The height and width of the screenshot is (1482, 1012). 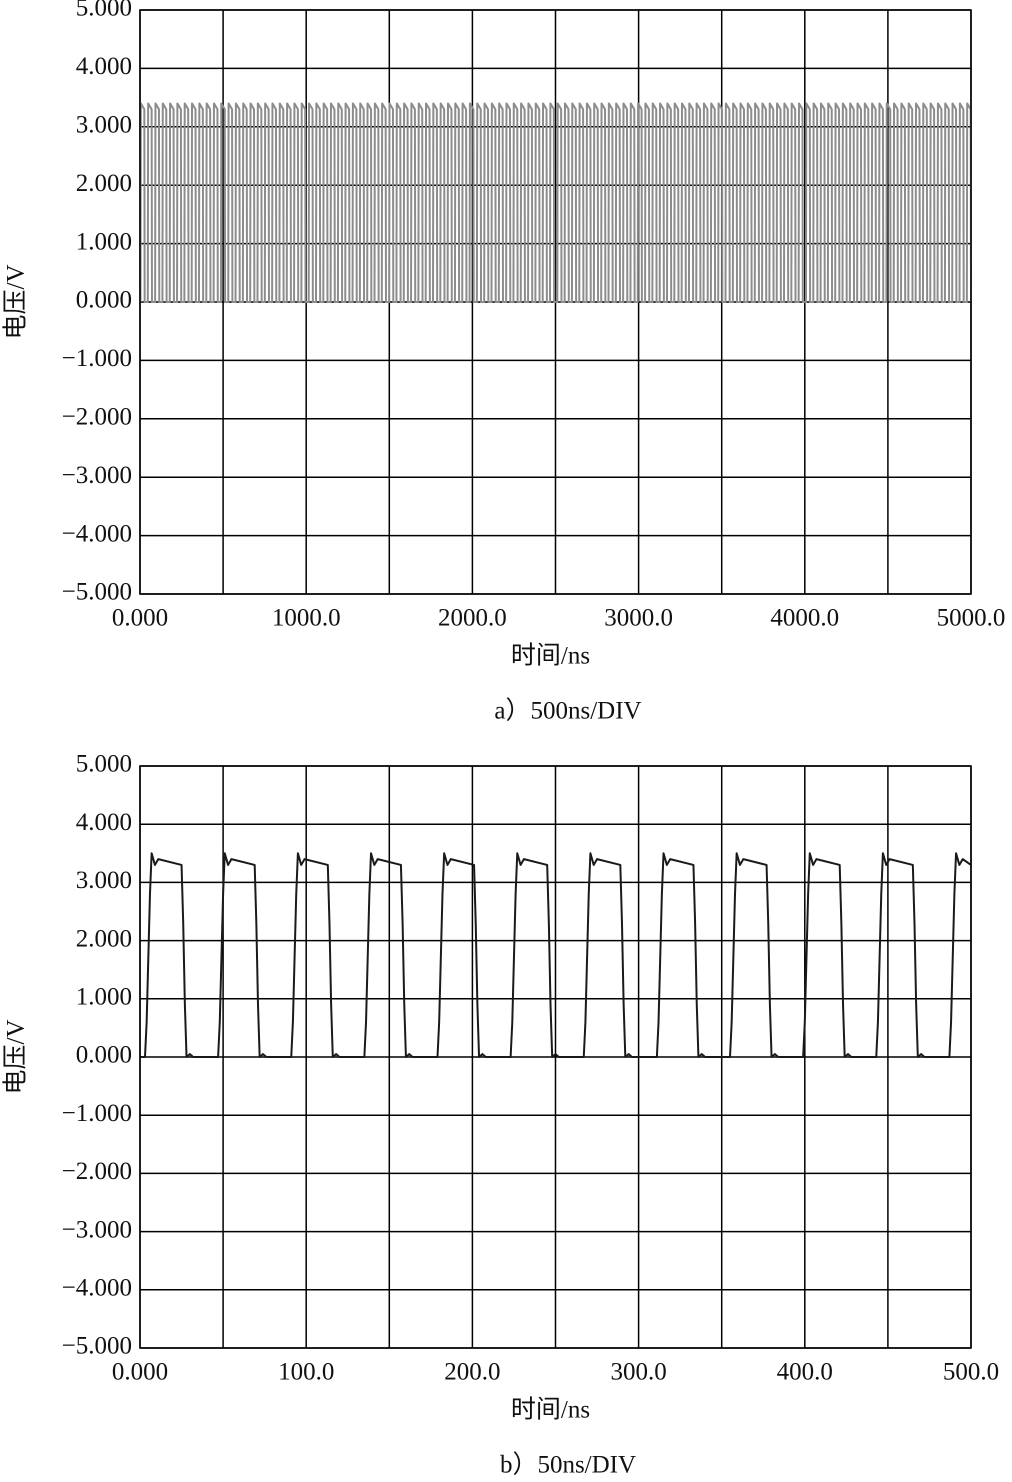 What do you see at coordinates (472, 618) in the screenshot?
I see `x-tick-label: 2000.0` at bounding box center [472, 618].